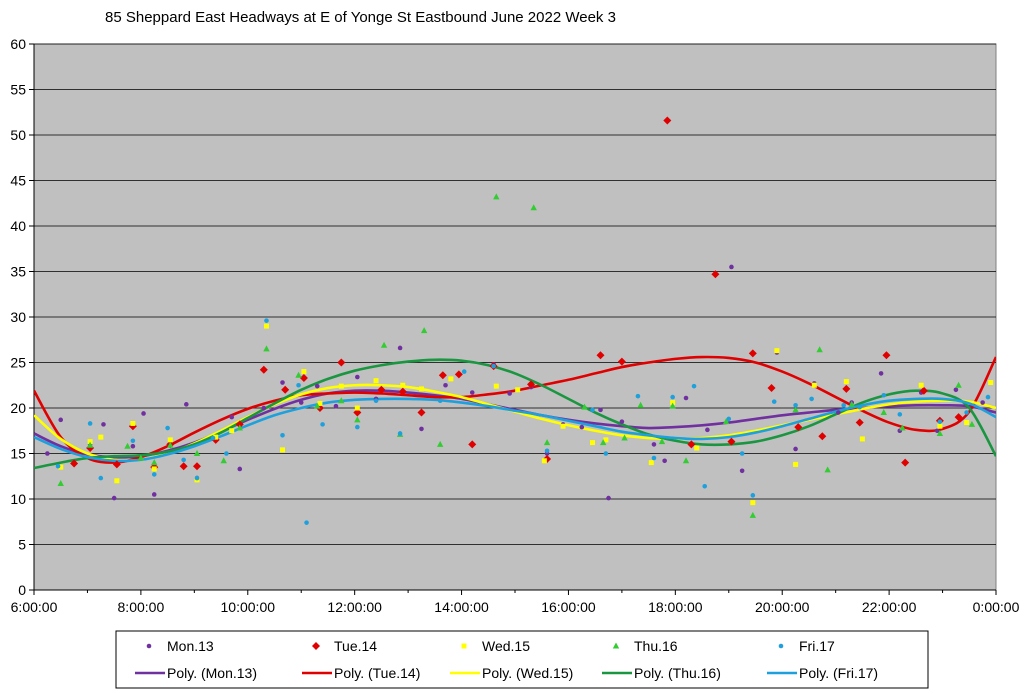  Describe the element at coordinates (18, 408) in the screenshot. I see `y-tick-label: 20` at that location.